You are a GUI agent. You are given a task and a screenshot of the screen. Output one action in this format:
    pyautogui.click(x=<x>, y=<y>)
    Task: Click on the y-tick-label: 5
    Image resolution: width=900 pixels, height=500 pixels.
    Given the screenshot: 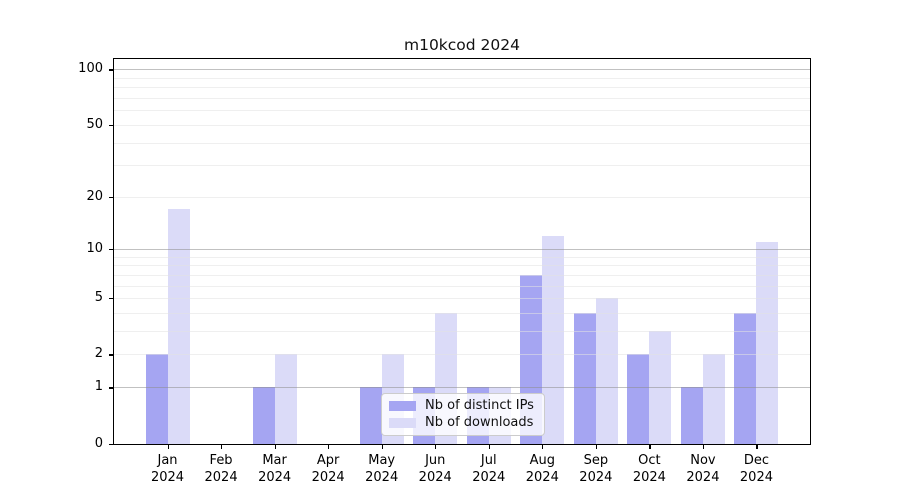 What is the action you would take?
    pyautogui.click(x=98, y=298)
    